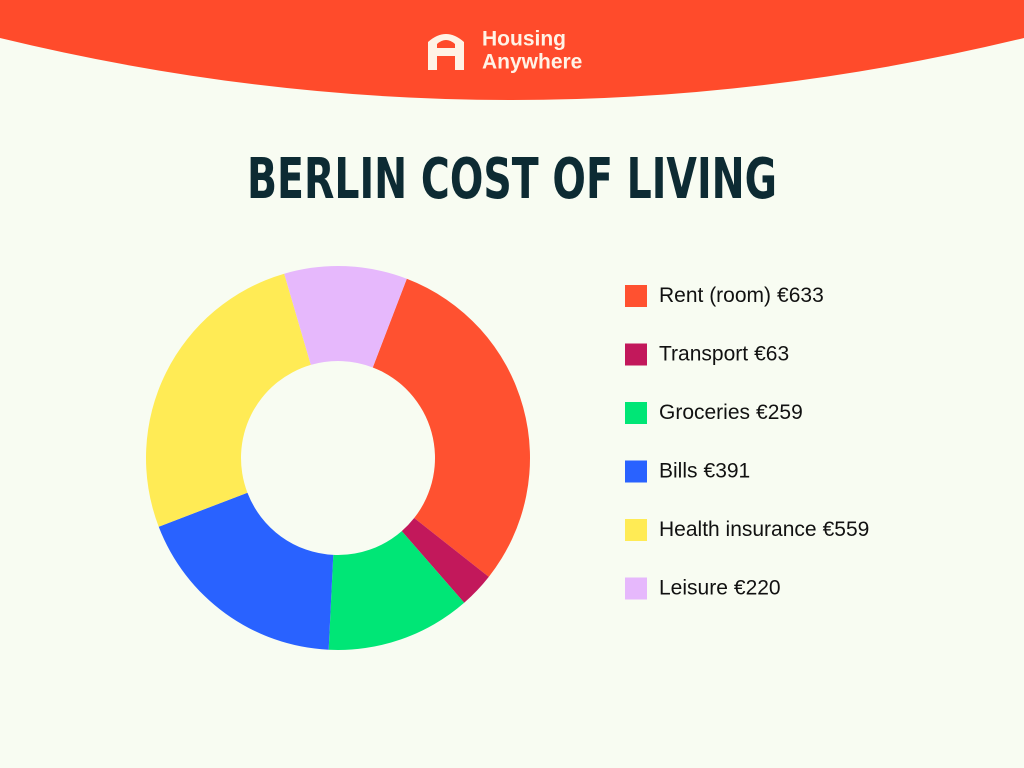 This screenshot has height=768, width=1024. I want to click on legend-value: €220, so click(757, 587).